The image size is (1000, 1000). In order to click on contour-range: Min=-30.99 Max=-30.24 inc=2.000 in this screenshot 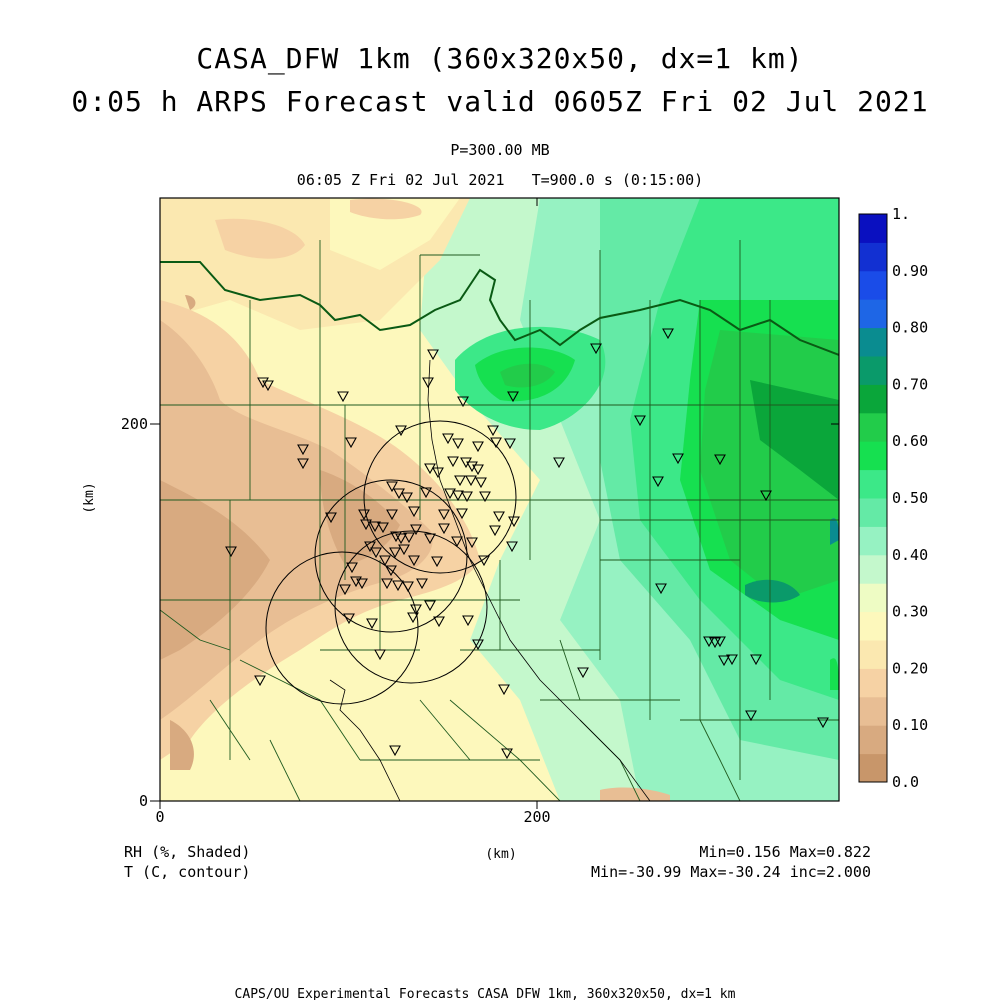, I will do `click(731, 872)`.